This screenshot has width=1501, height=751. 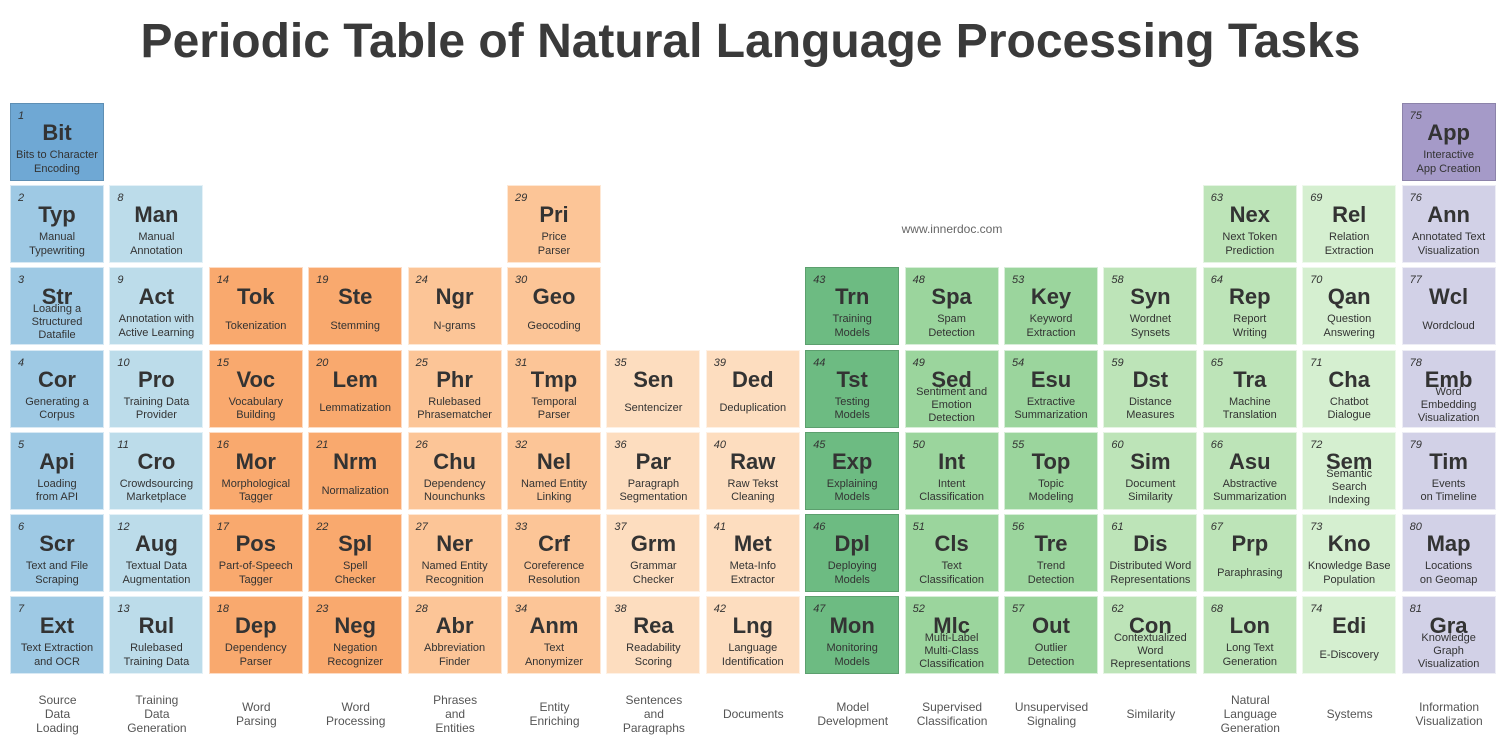 I want to click on element-name: Trend Detection, so click(x=1051, y=573).